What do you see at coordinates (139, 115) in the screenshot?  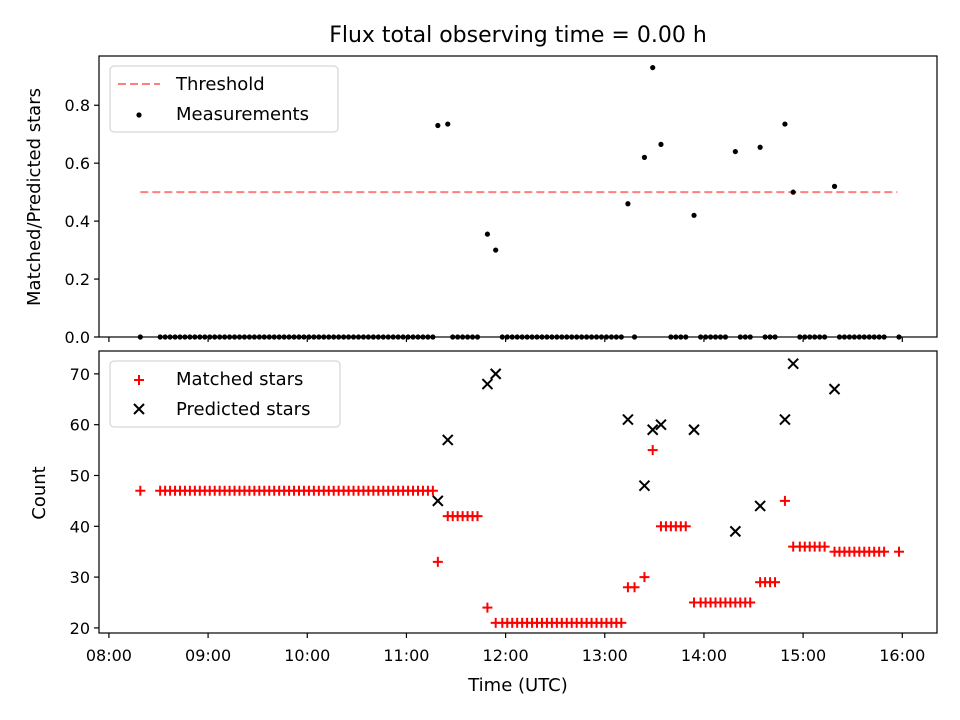 I see `measurements-legend-swatch` at bounding box center [139, 115].